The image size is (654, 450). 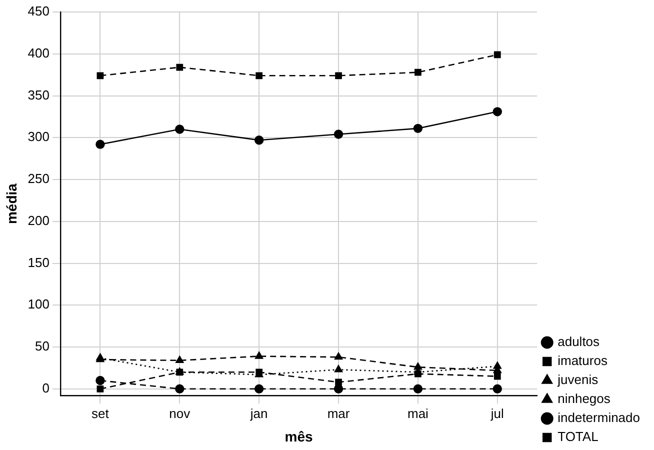 What do you see at coordinates (258, 413) in the screenshot?
I see `x-tick-label: jan` at bounding box center [258, 413].